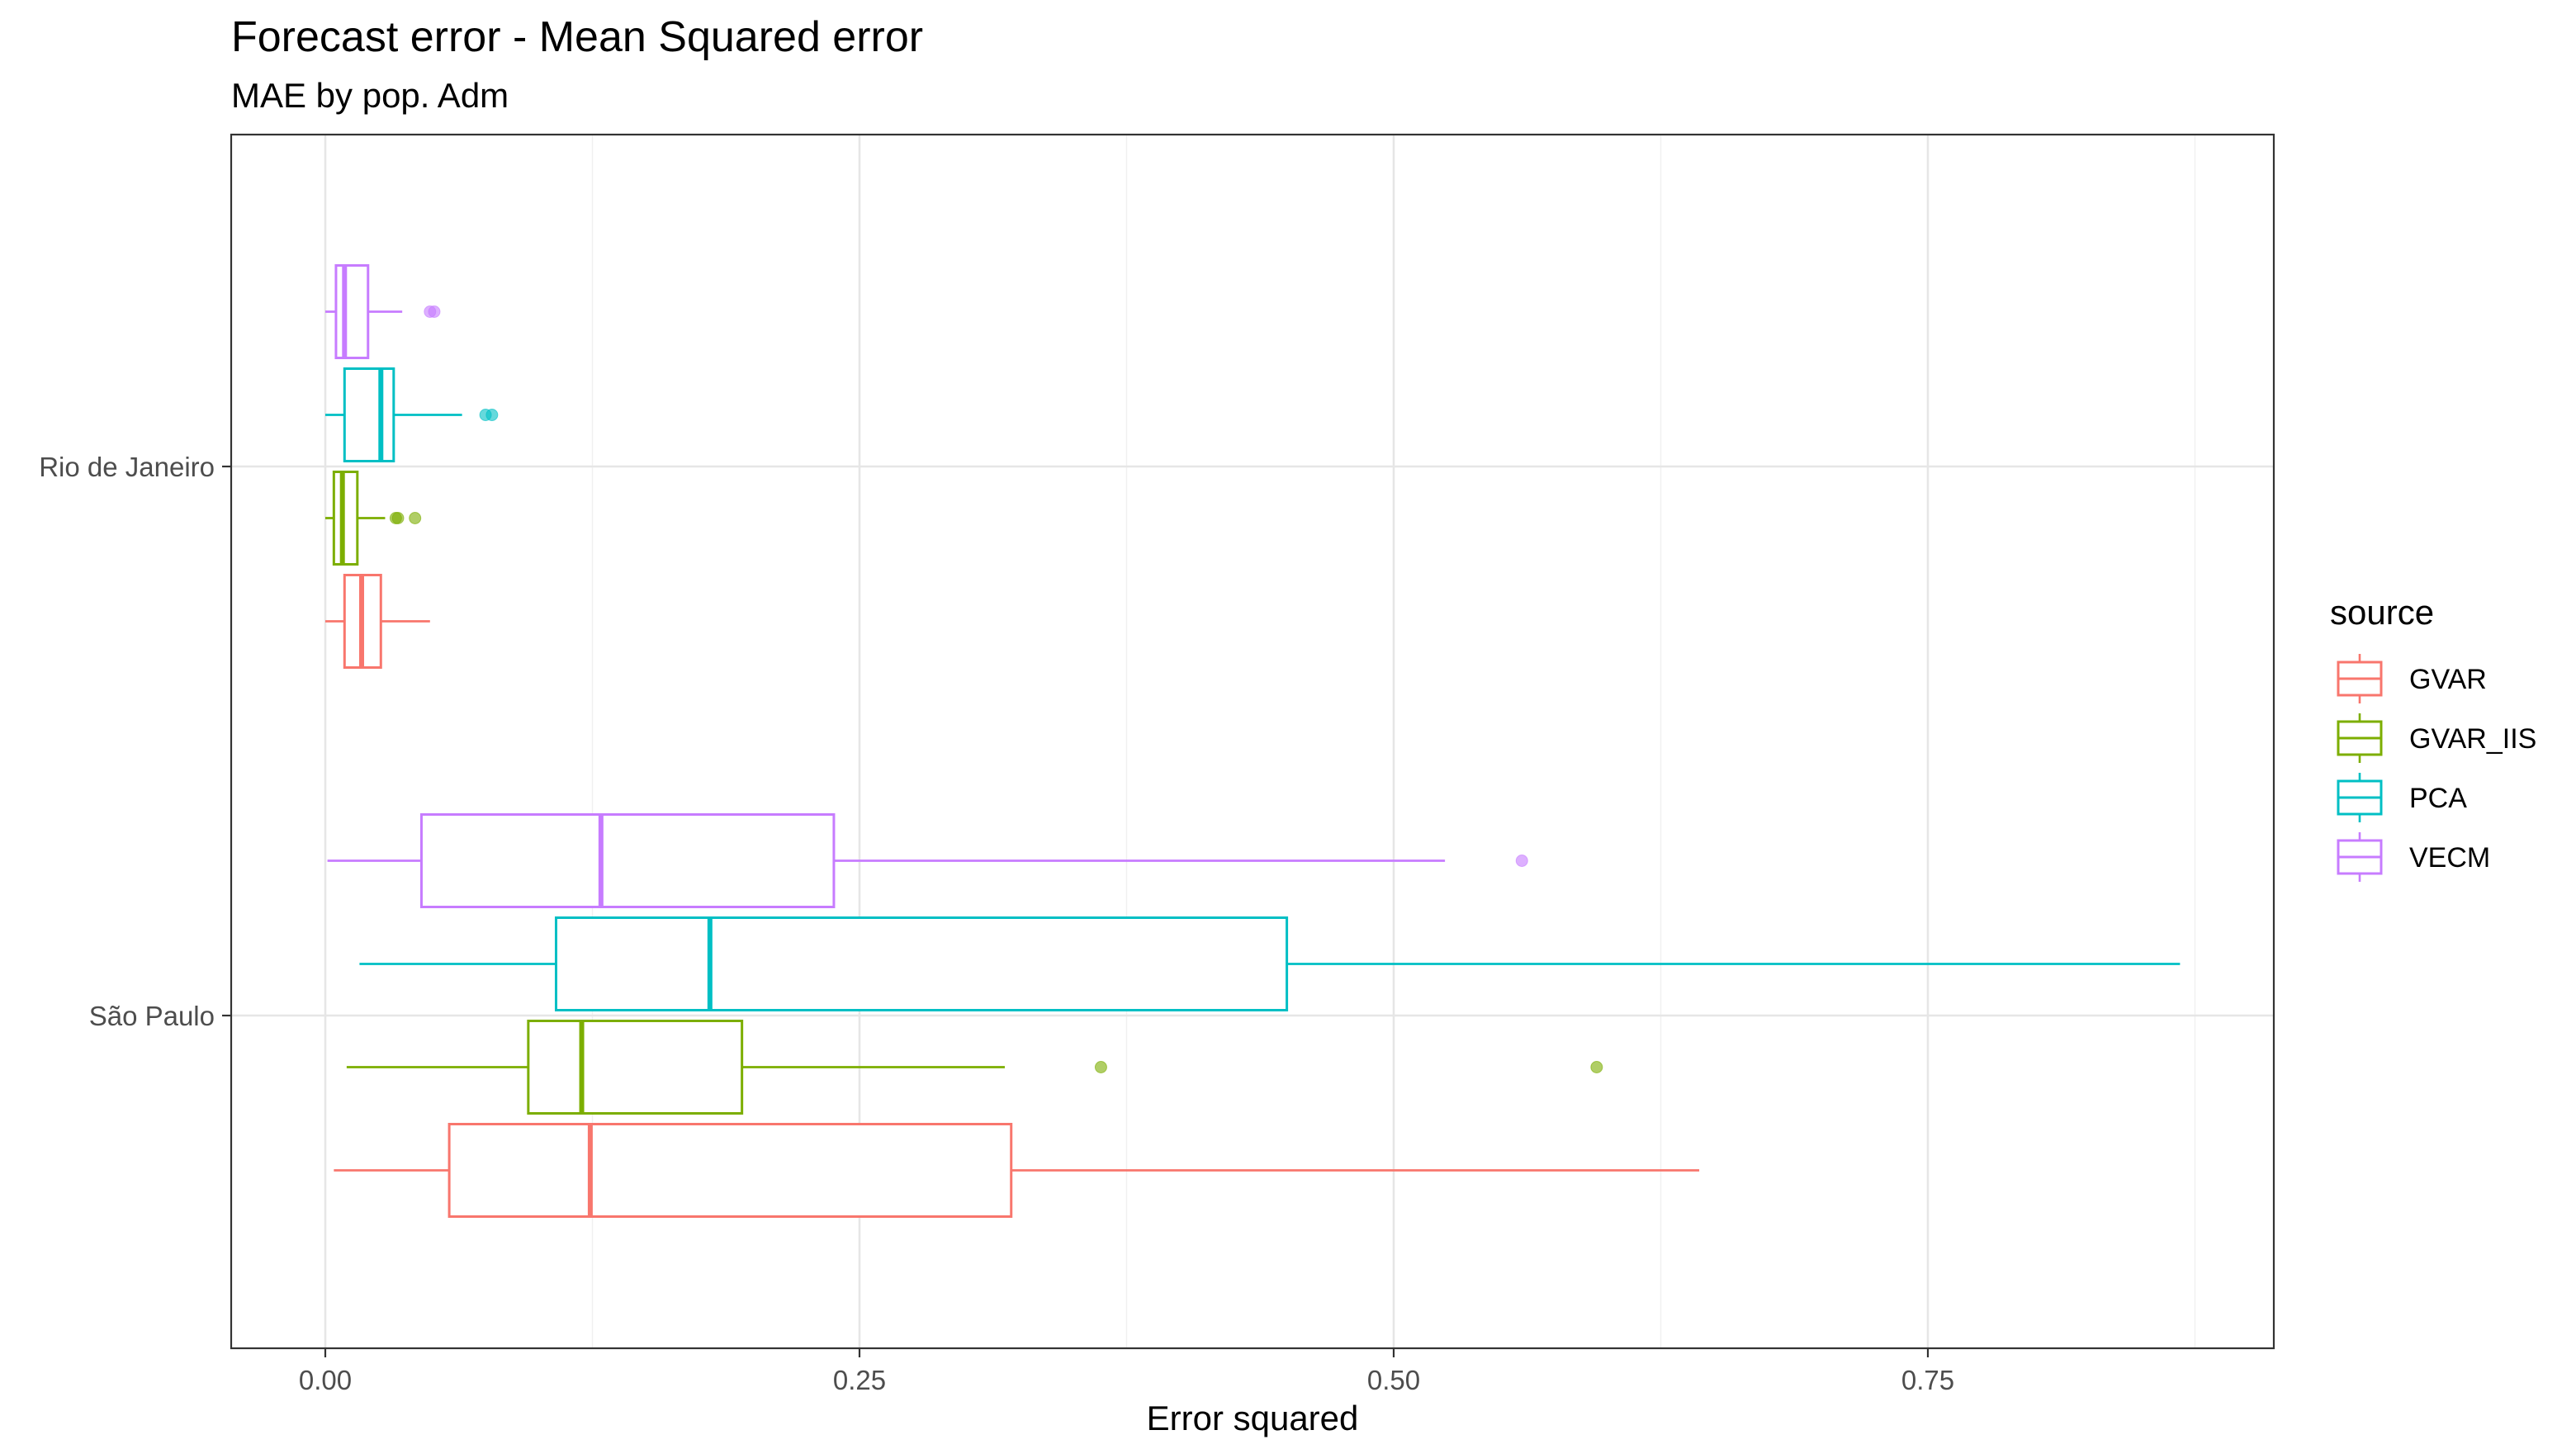  What do you see at coordinates (377, 621) in the screenshot?
I see `box-gvar-rio-de-janeiro` at bounding box center [377, 621].